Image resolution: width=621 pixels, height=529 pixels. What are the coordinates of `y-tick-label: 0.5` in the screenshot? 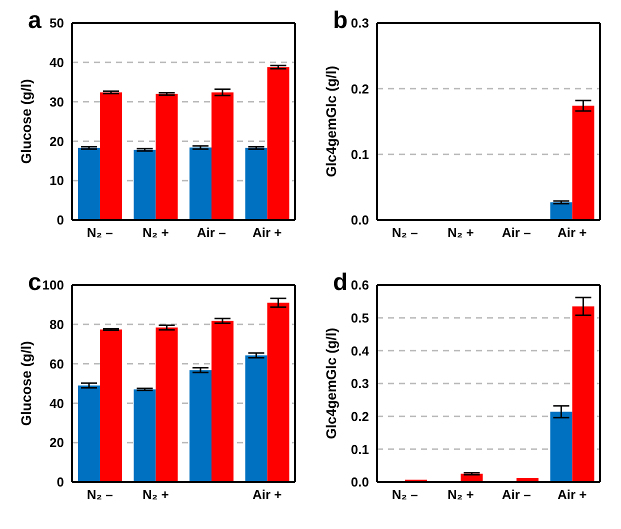 It's located at (359, 318).